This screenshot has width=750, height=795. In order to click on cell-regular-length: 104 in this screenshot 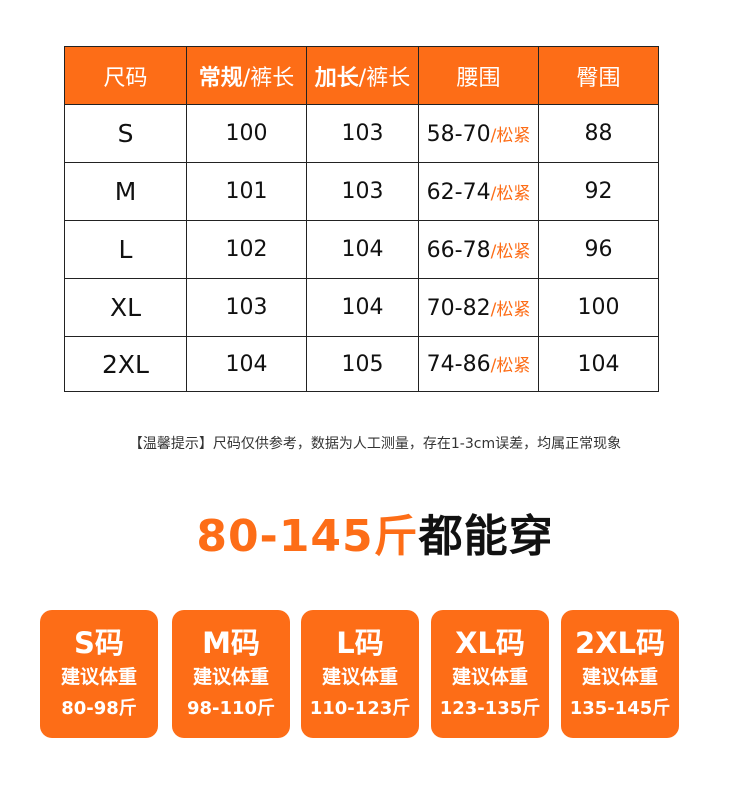, I will do `click(246, 364)`.